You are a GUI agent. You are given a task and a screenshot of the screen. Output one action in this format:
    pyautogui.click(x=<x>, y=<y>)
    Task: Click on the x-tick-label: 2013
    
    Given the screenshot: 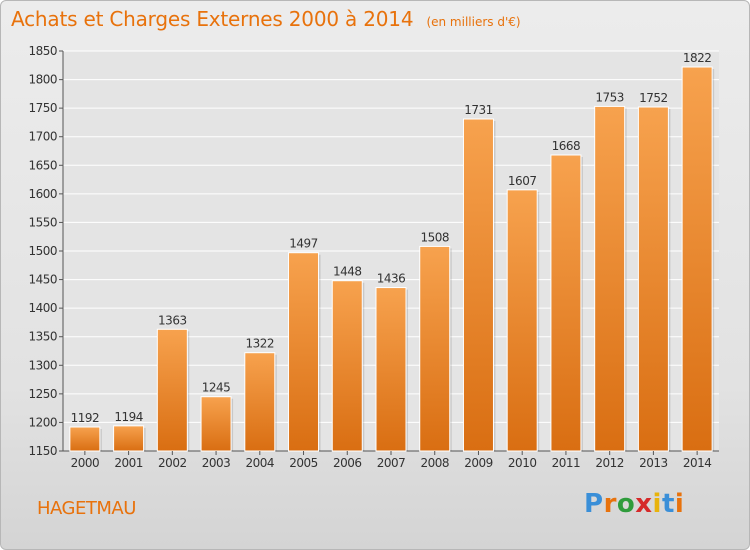 What is the action you would take?
    pyautogui.click(x=653, y=463)
    